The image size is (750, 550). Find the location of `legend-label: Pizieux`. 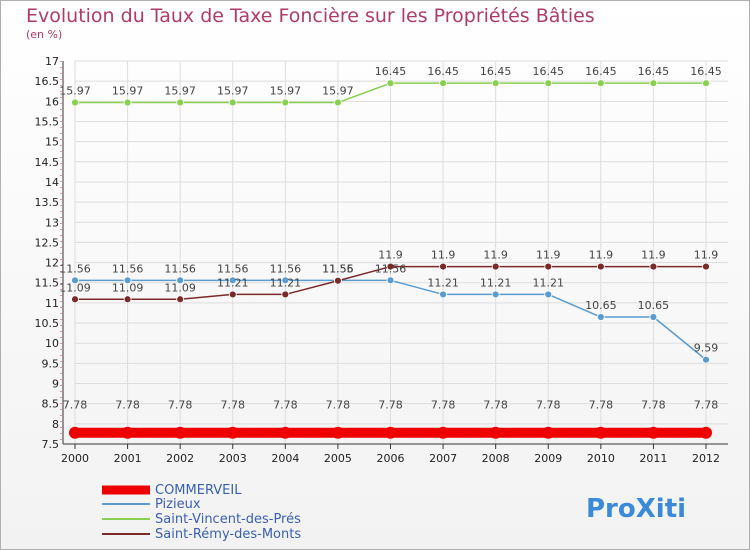

legend-label: Pizieux is located at coordinates (178, 504).